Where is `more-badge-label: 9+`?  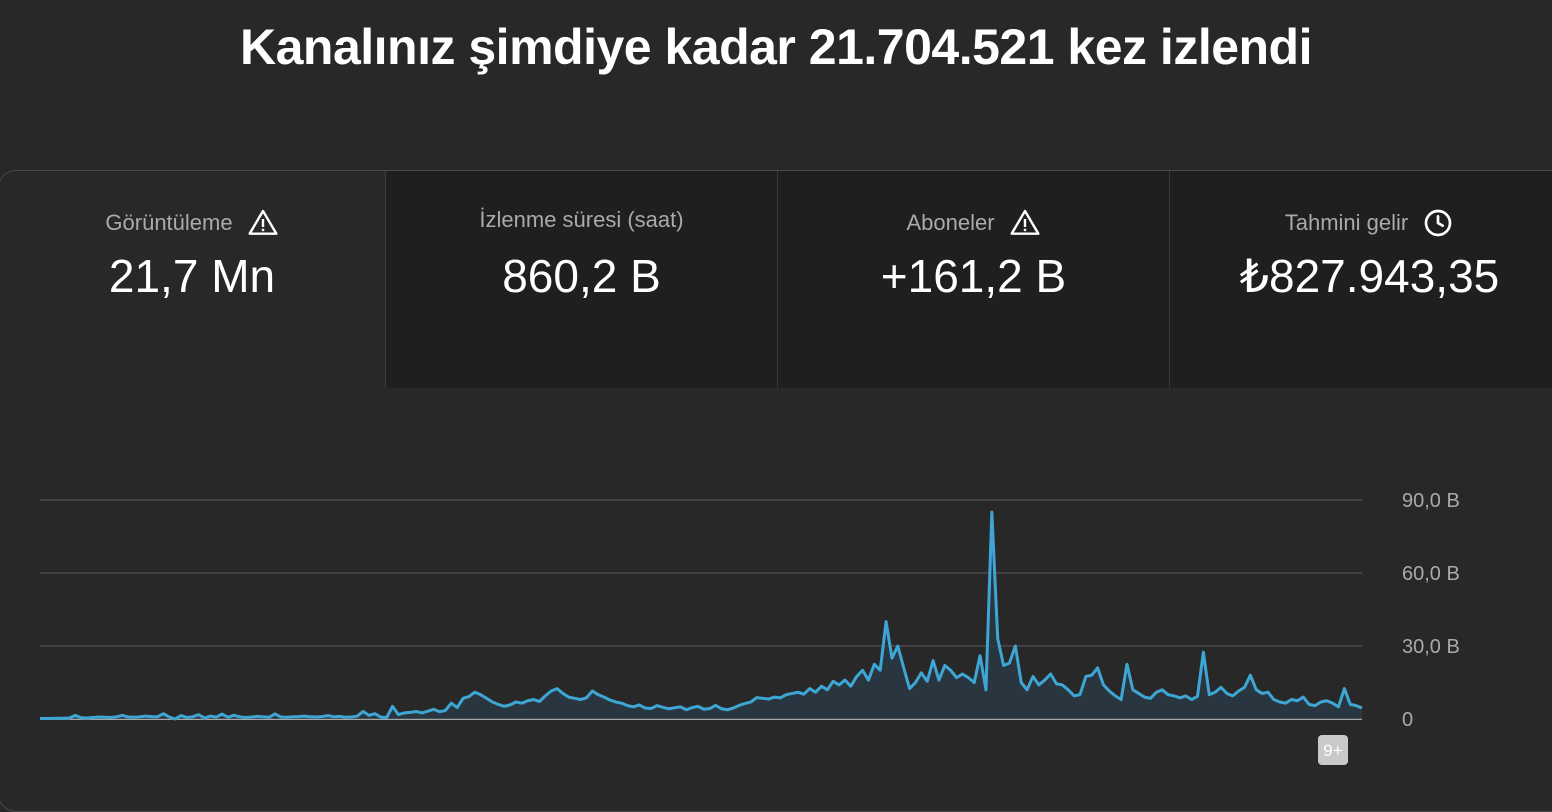
more-badge-label: 9+ is located at coordinates (1332, 750).